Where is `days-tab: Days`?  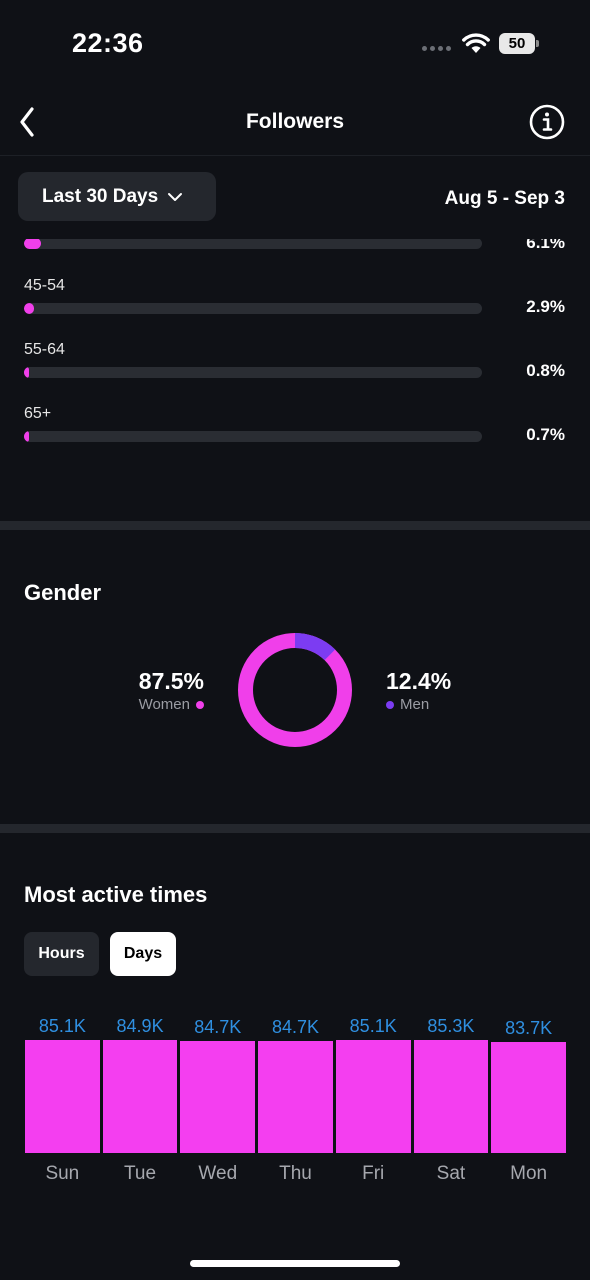
days-tab: Days is located at coordinates (143, 954).